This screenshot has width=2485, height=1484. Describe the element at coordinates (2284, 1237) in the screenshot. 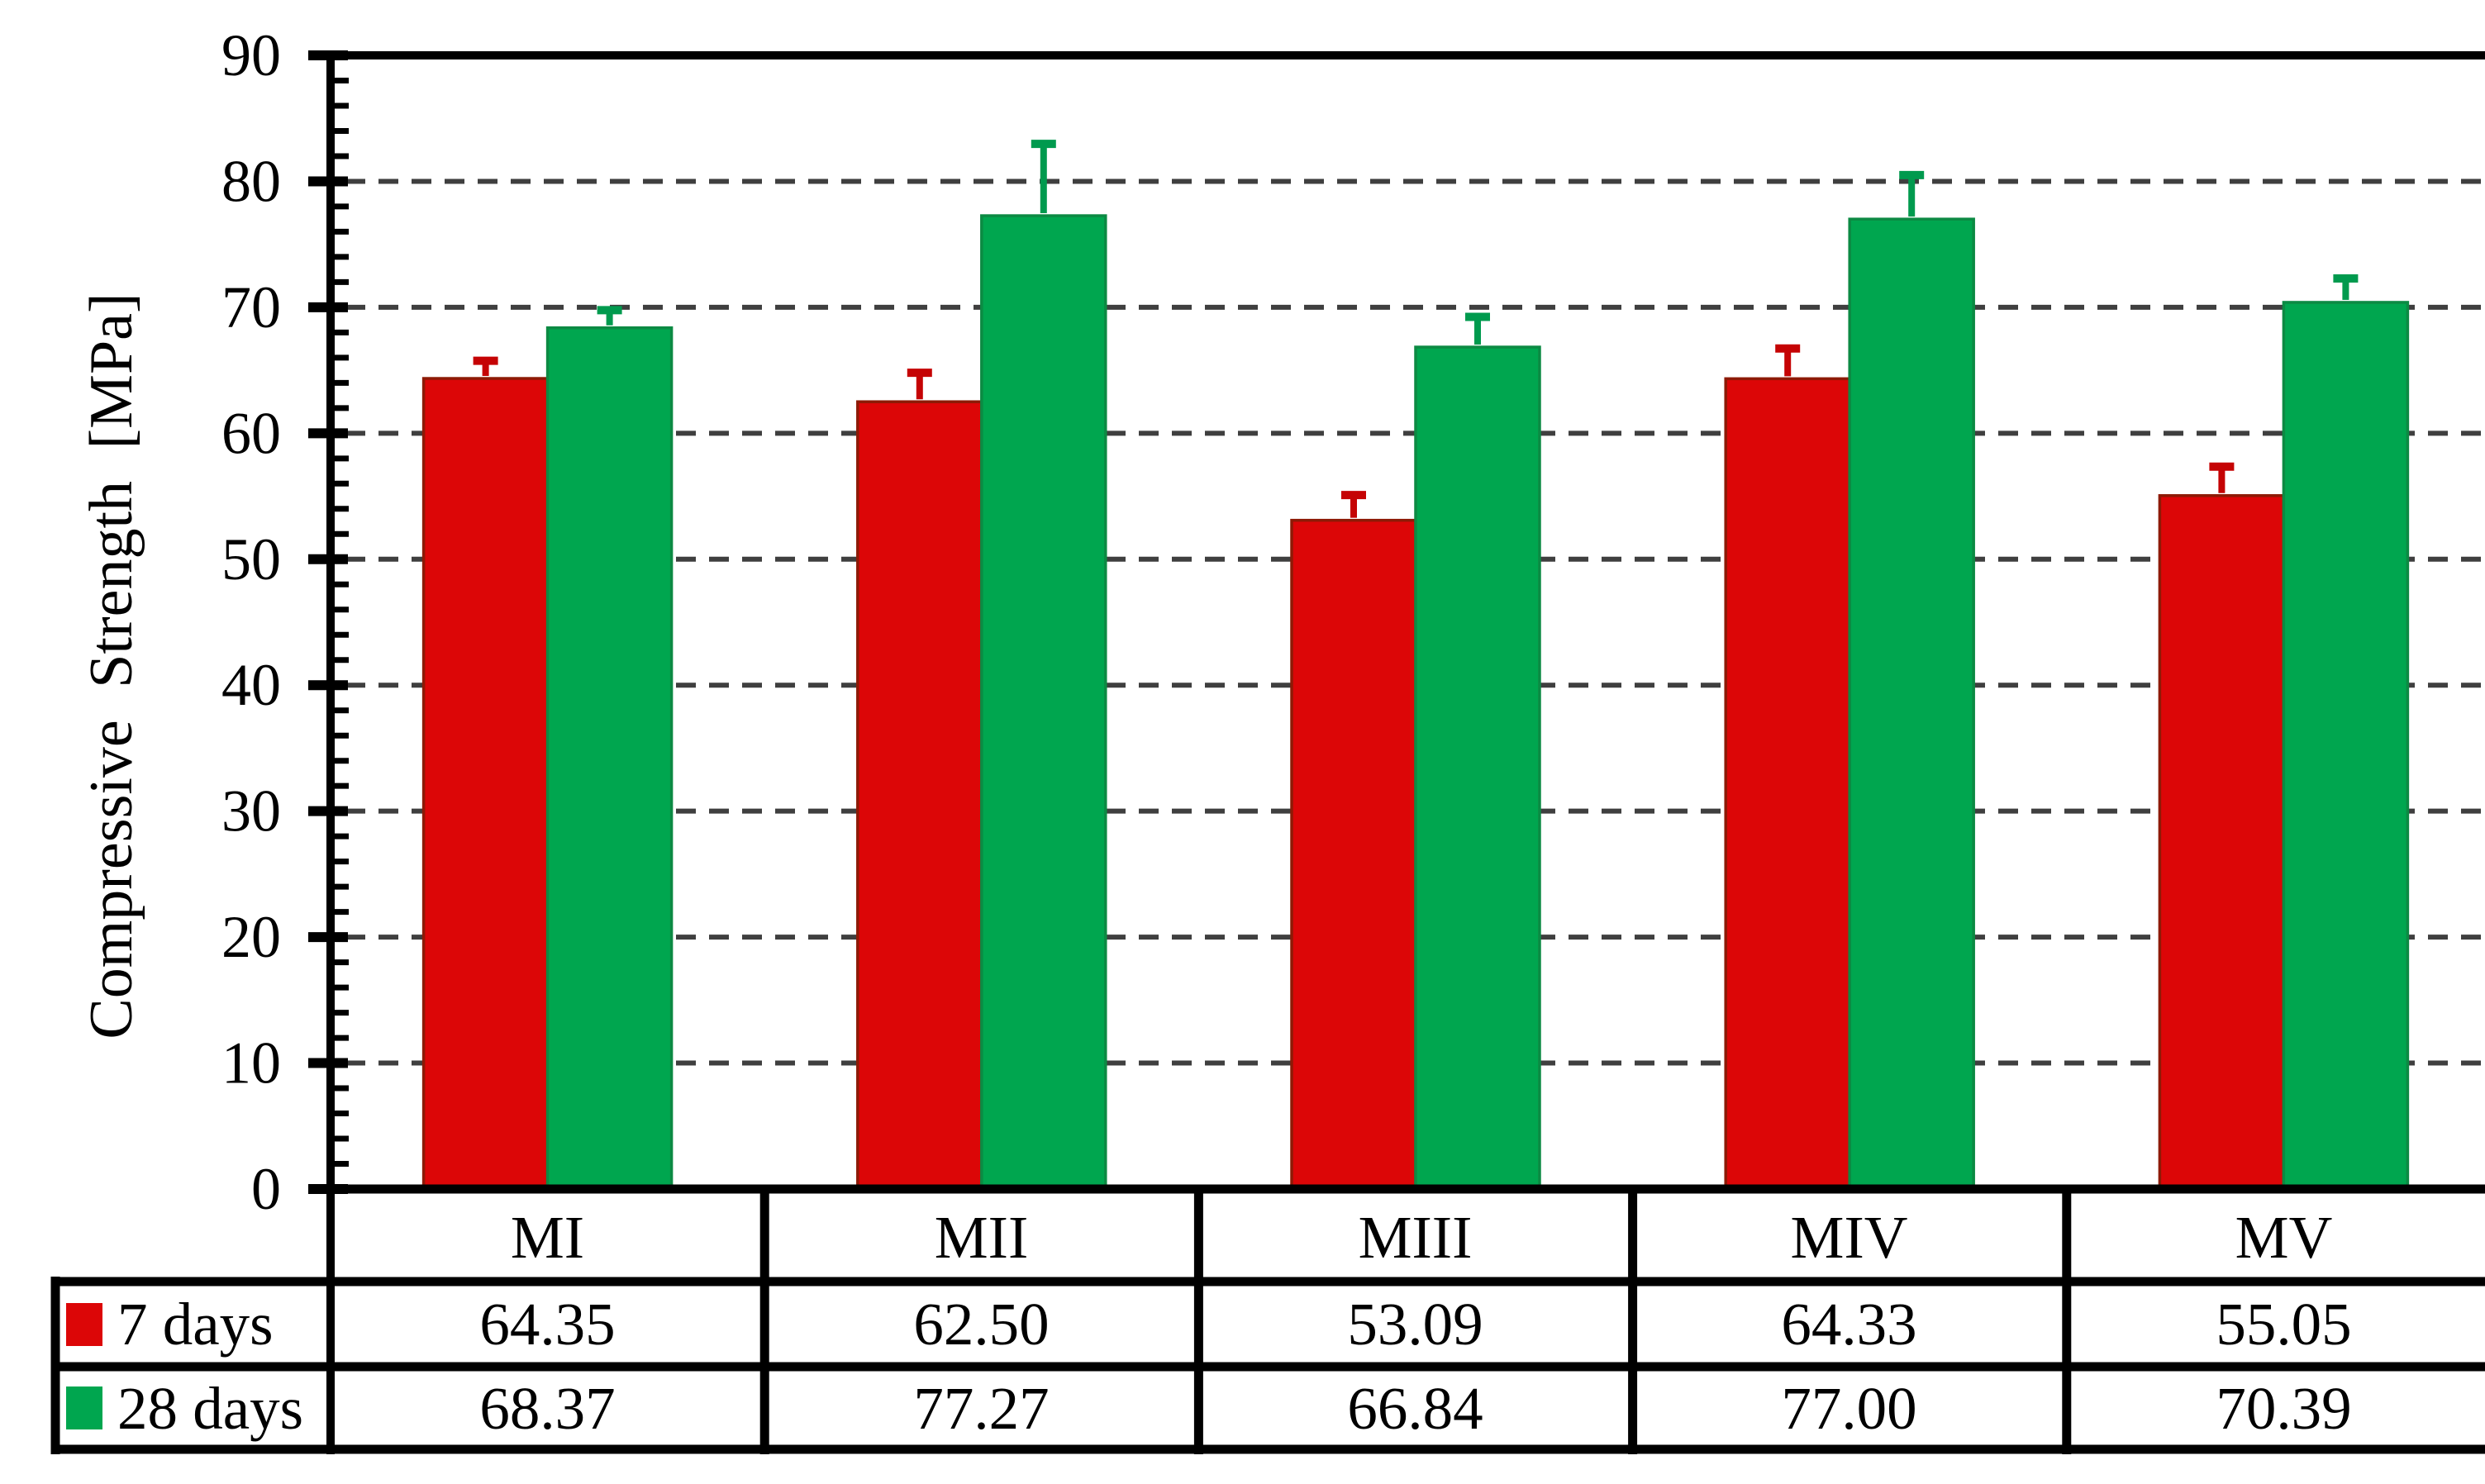

I see `category-header-mv: MV` at that location.